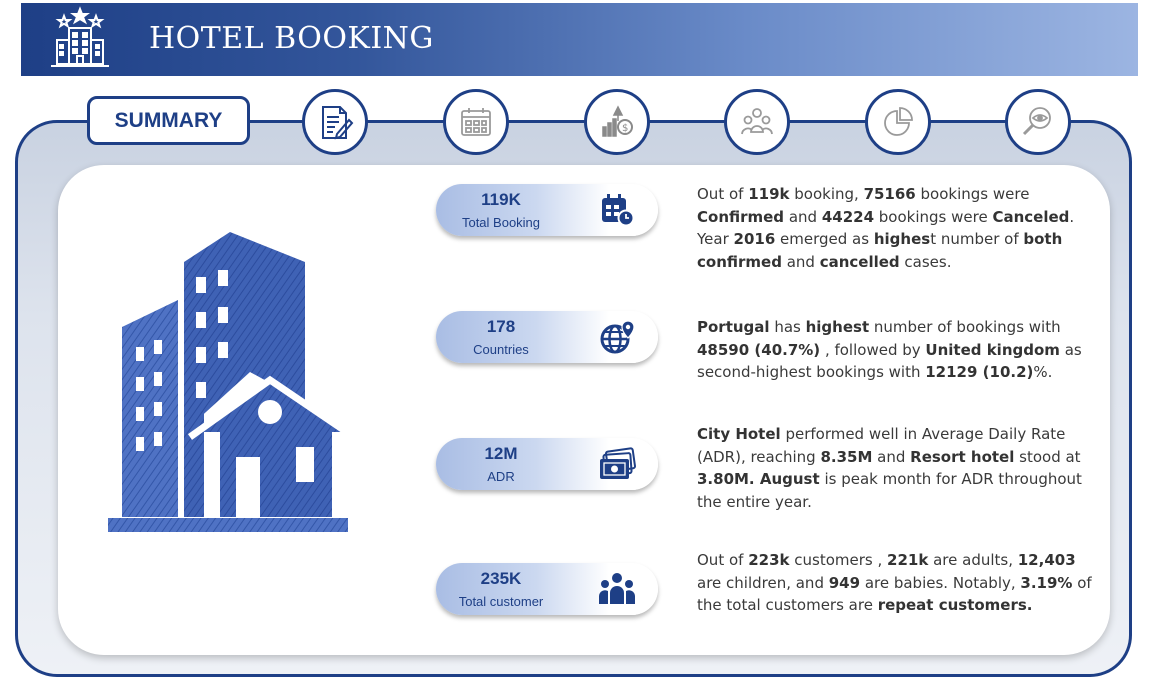  What do you see at coordinates (501, 349) in the screenshot?
I see `kpi-label: Countries` at bounding box center [501, 349].